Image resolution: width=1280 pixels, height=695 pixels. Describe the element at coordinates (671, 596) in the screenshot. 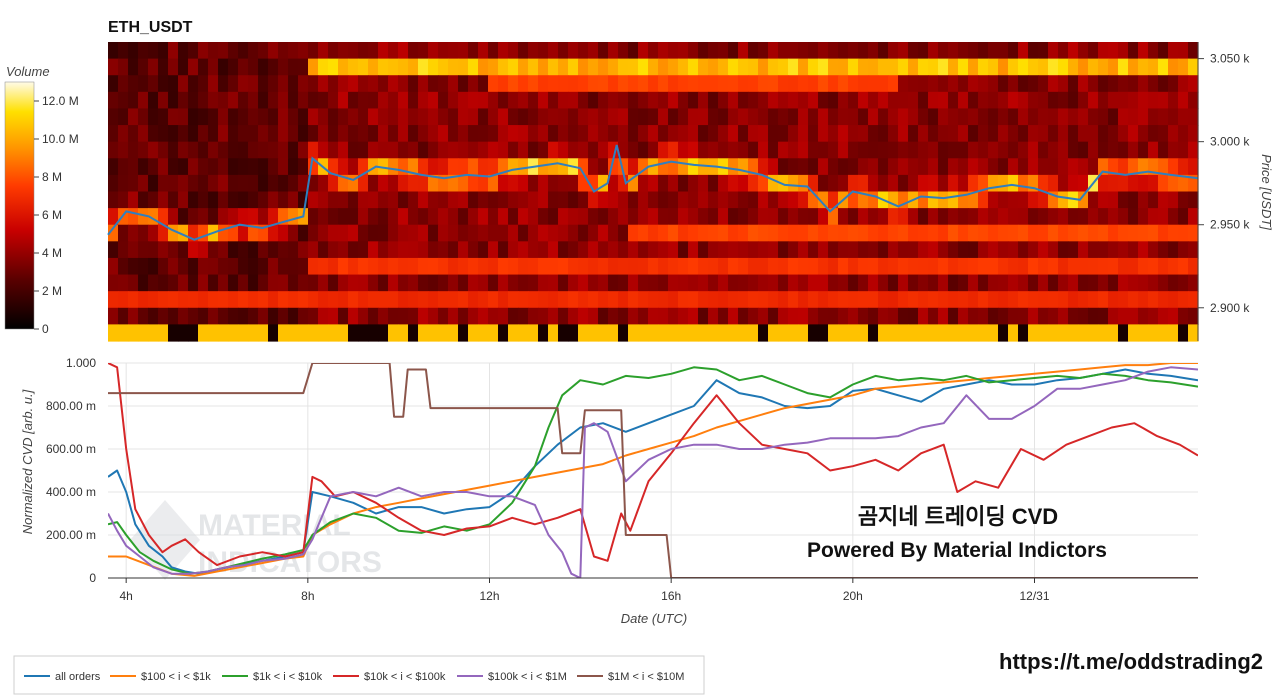

I see `cvd-x-tick-label: 16h` at that location.